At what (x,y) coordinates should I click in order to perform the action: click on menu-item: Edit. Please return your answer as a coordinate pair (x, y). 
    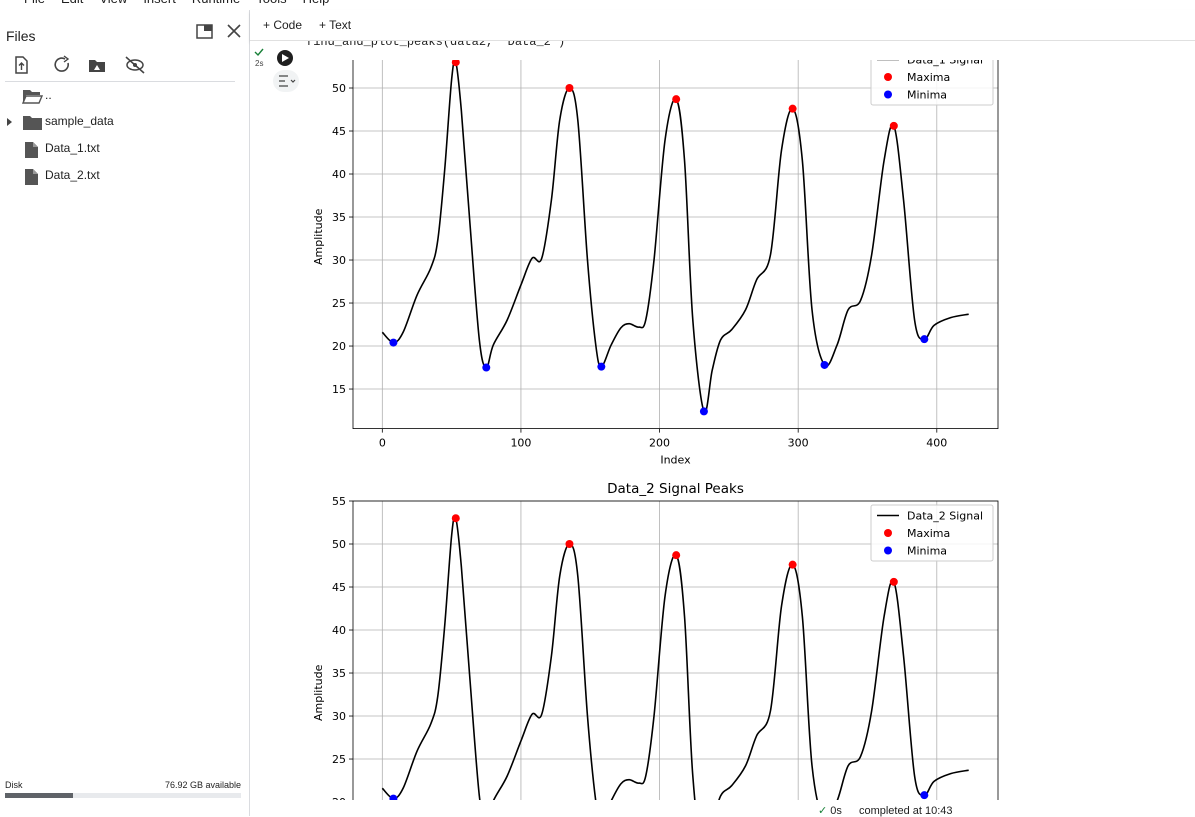
    Looking at the image, I should click on (72, 3).